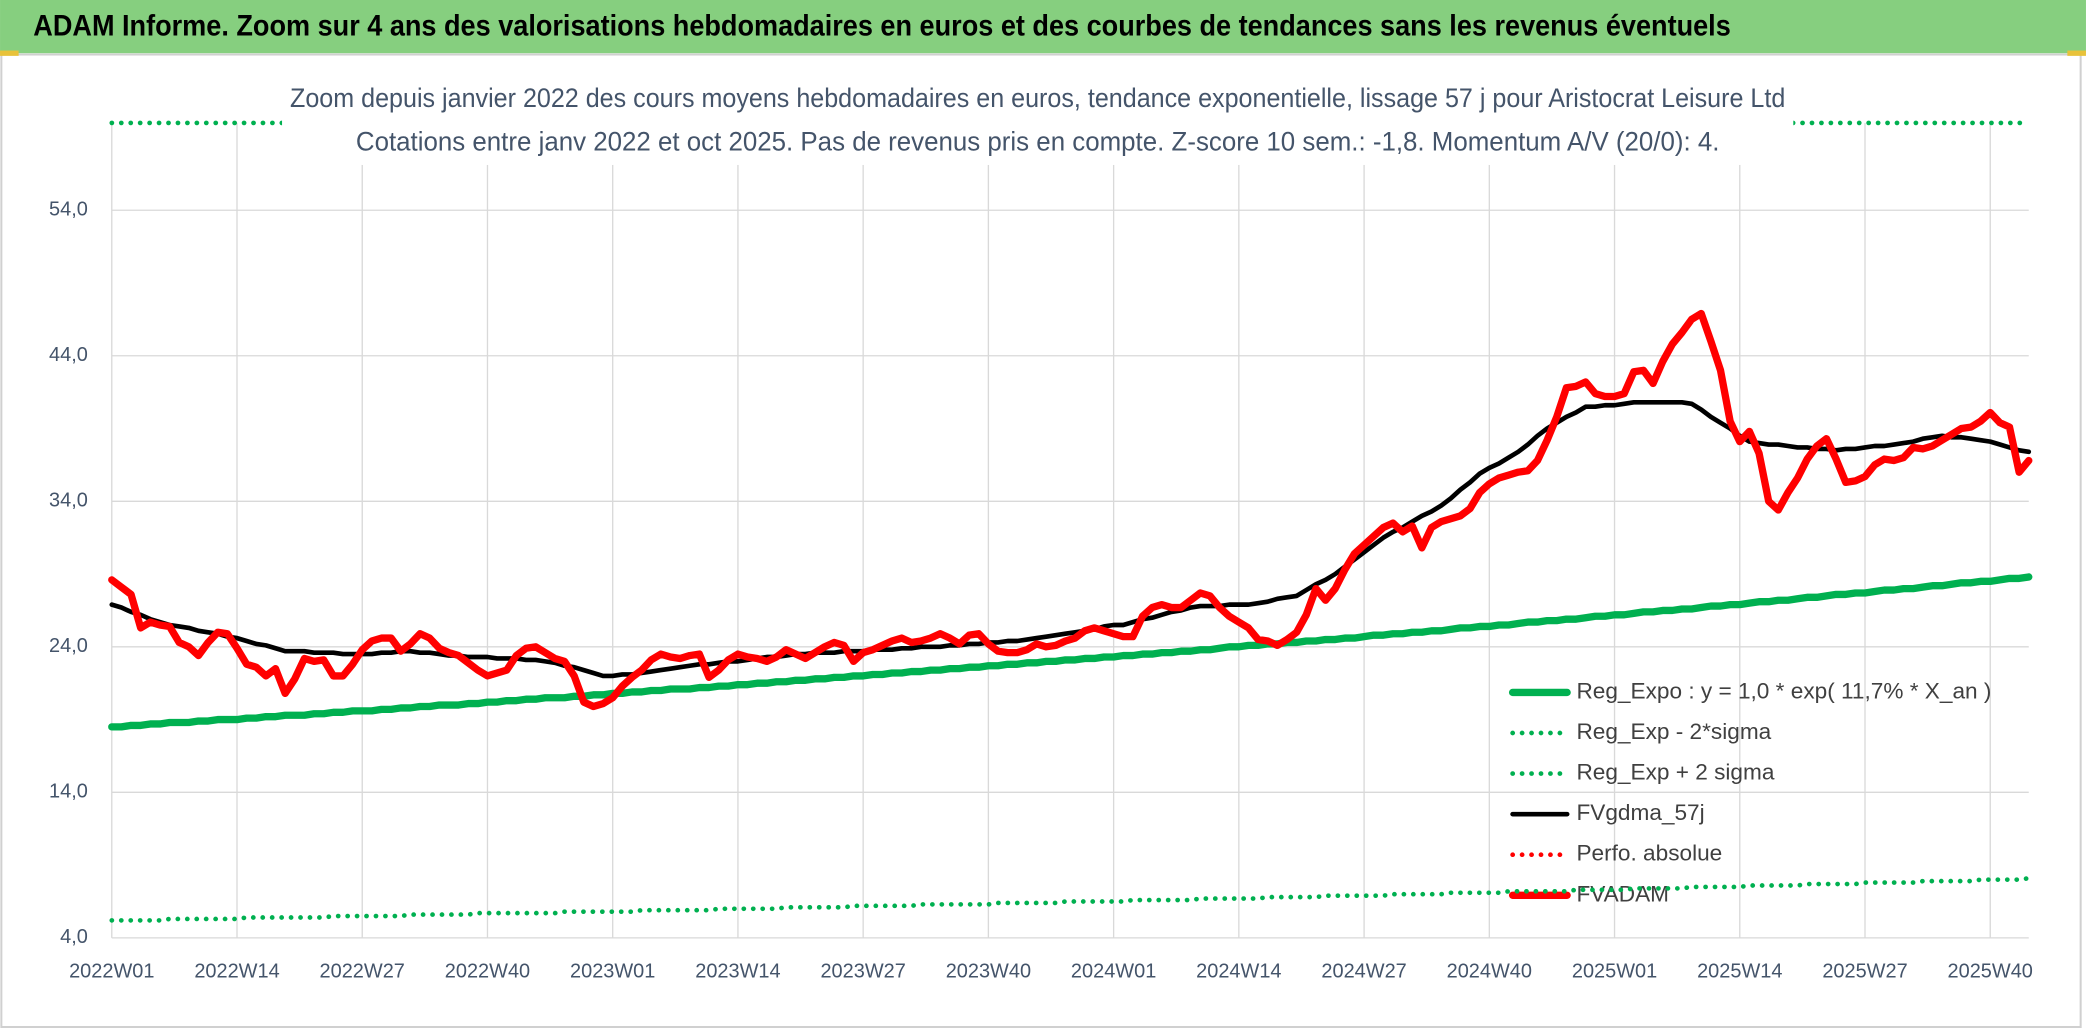 Image resolution: width=2086 pixels, height=1031 pixels. Describe the element at coordinates (1739, 972) in the screenshot. I see `x-tick-label: 2025W14` at that location.